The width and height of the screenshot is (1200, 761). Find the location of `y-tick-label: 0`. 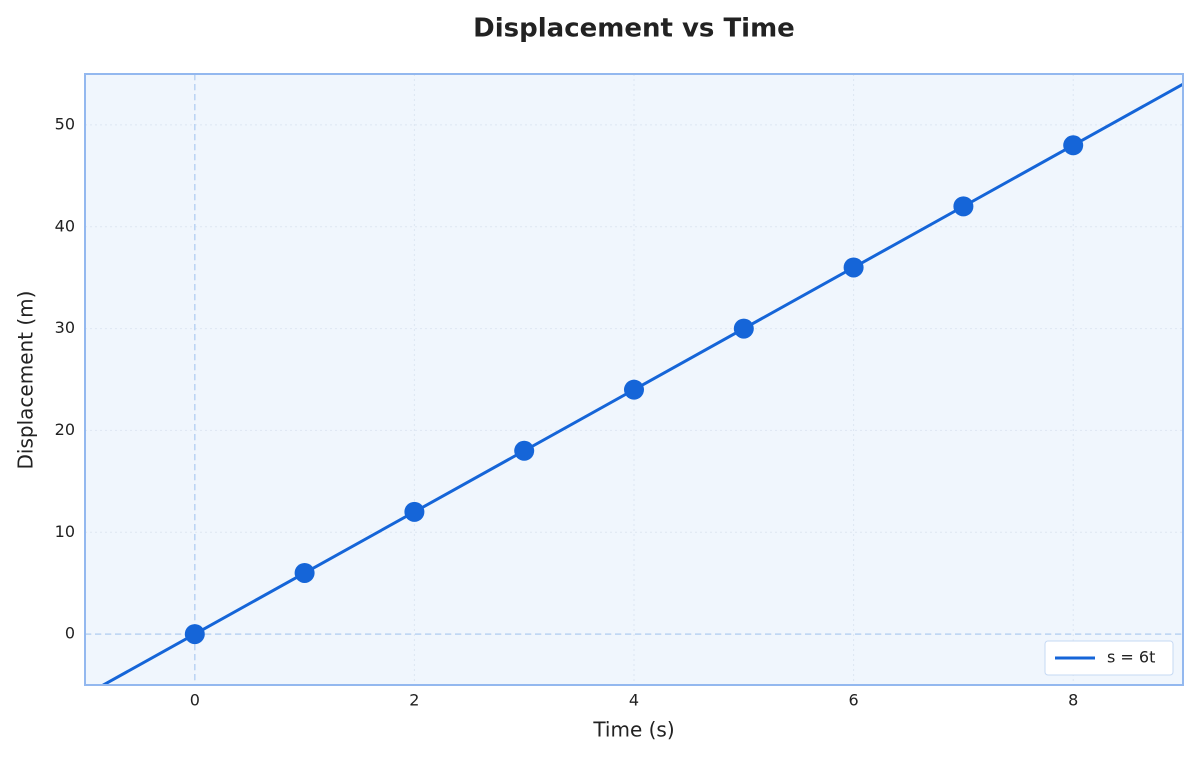

y-tick-label: 0 is located at coordinates (70, 633).